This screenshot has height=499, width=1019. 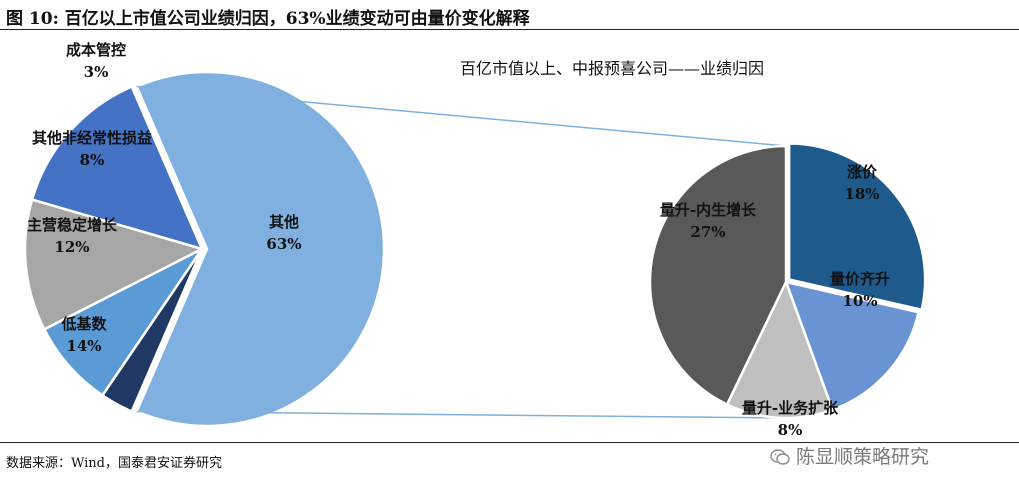 What do you see at coordinates (461, 414) in the screenshot?
I see `connector-line-bottom` at bounding box center [461, 414].